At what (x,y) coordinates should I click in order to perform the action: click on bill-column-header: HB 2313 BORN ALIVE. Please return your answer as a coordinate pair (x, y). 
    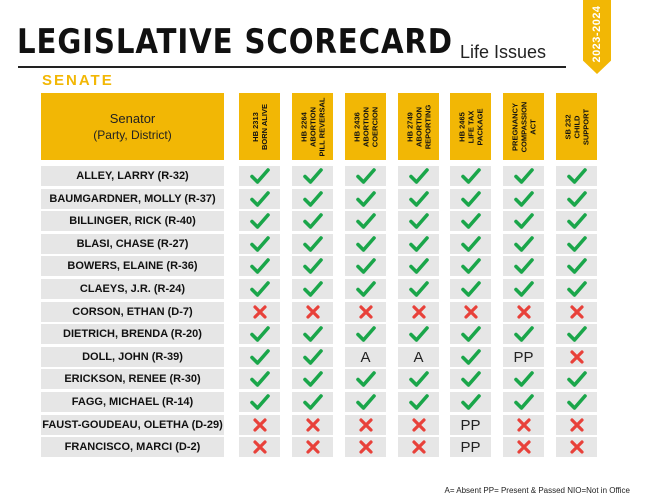
    Looking at the image, I should click on (259, 126).